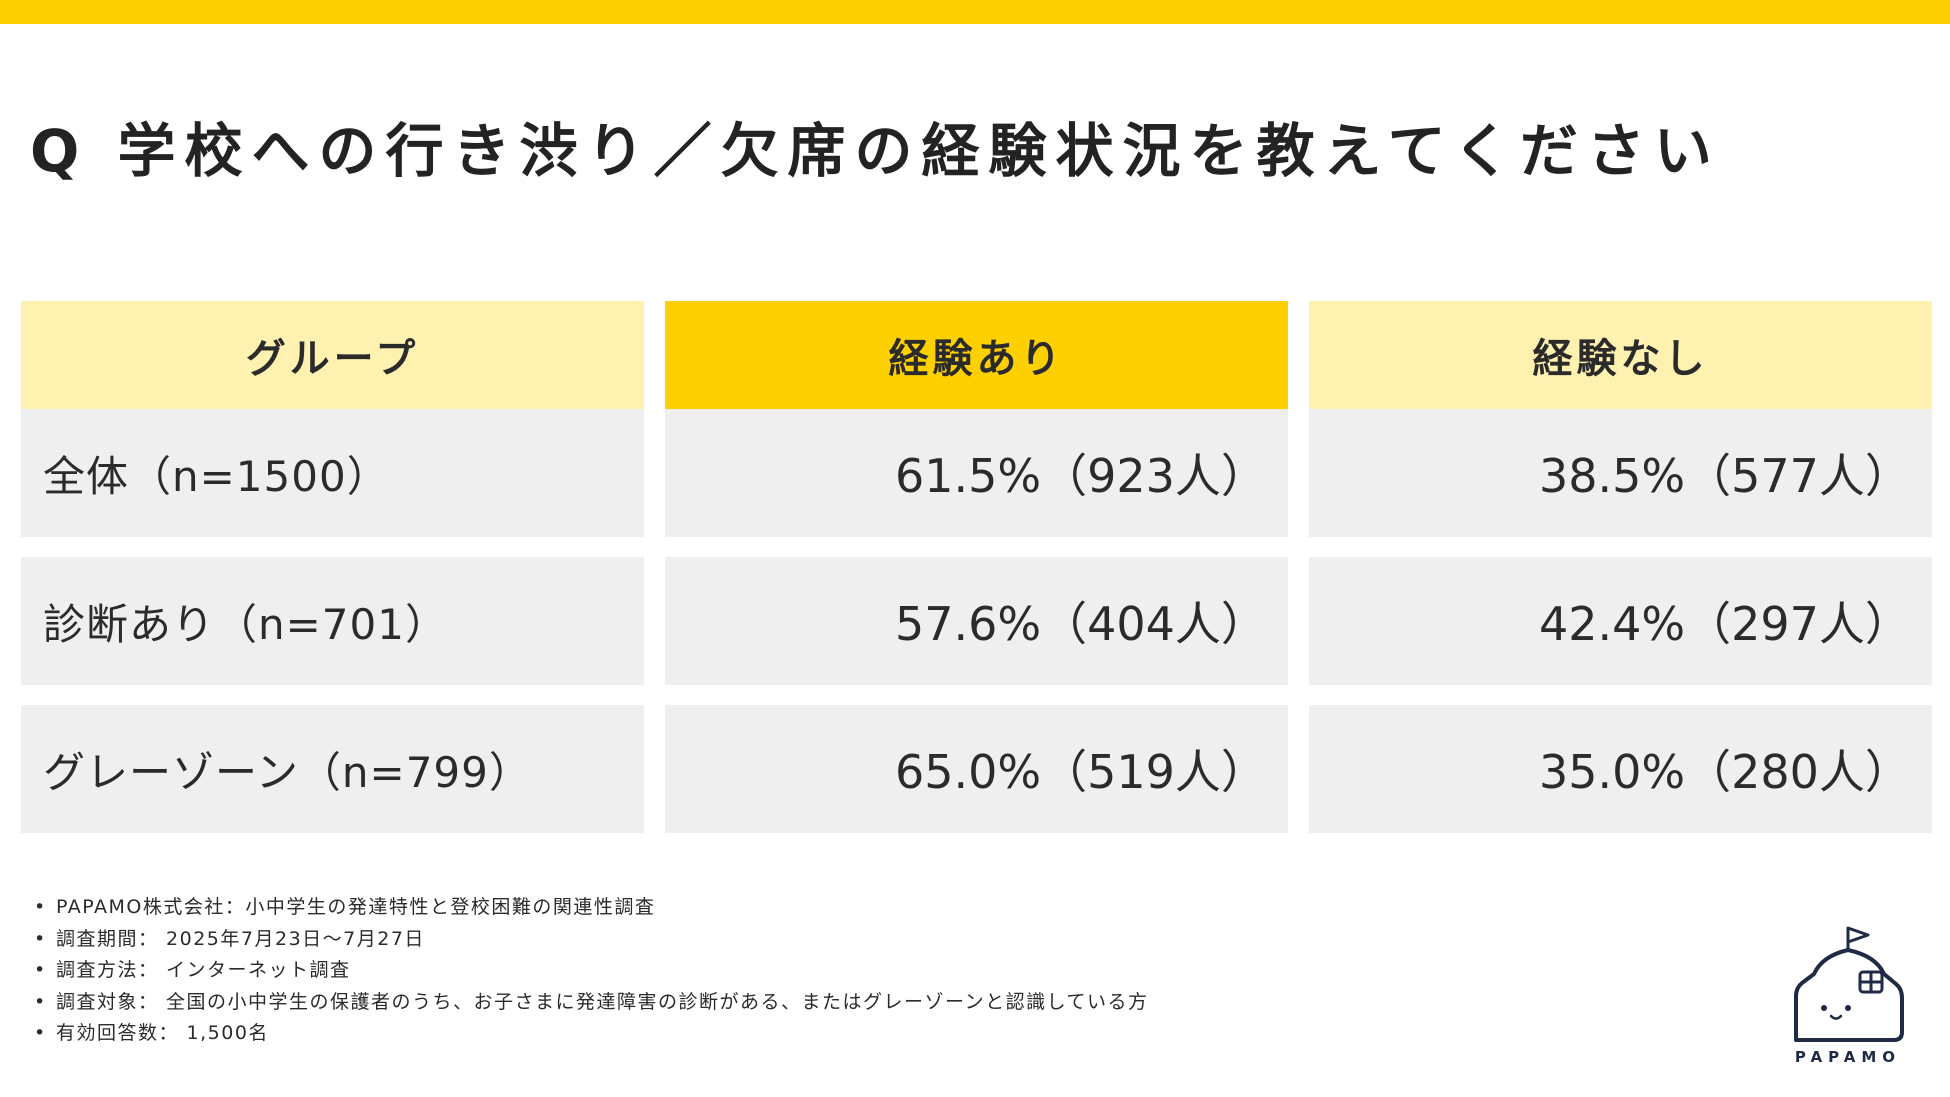 This screenshot has height=1097, width=1950. What do you see at coordinates (976, 769) in the screenshot?
I see `table-cell-experienced: 65.0%（519人）` at bounding box center [976, 769].